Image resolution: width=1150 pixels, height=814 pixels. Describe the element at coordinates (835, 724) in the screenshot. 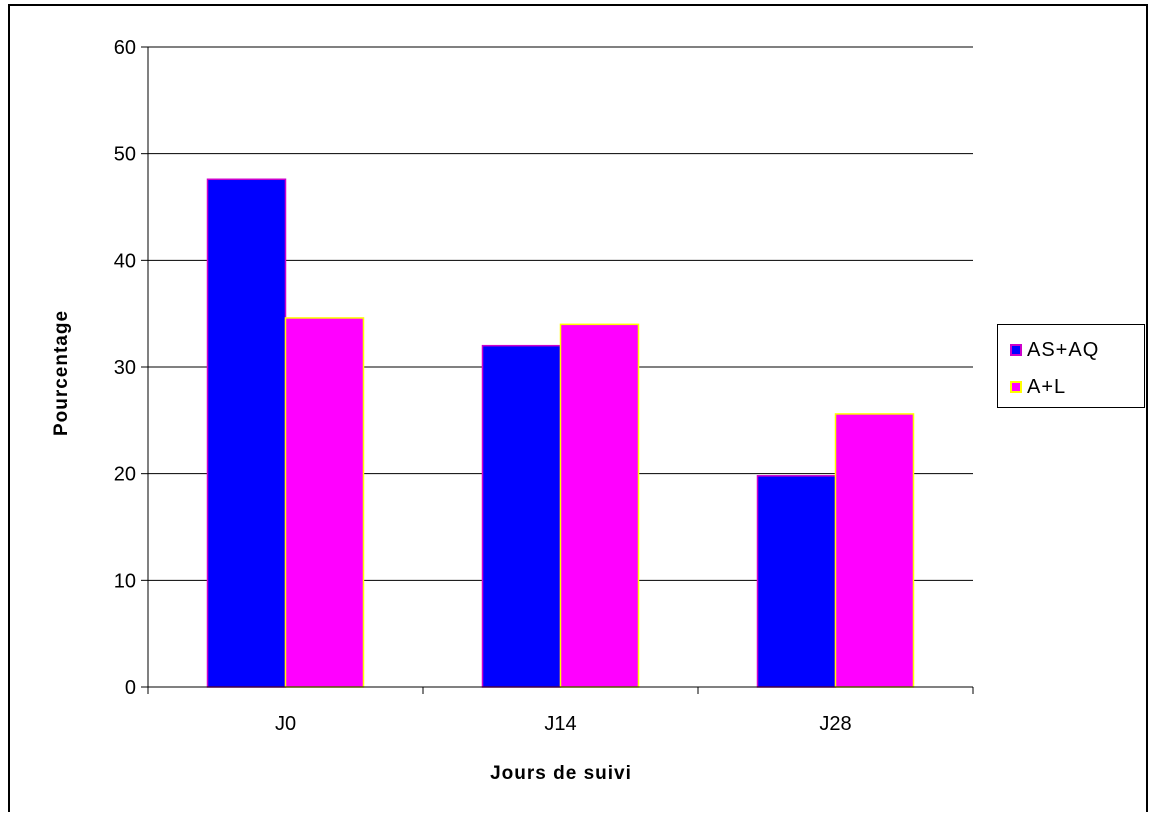

I see `x-tick-label-J28: J28` at that location.